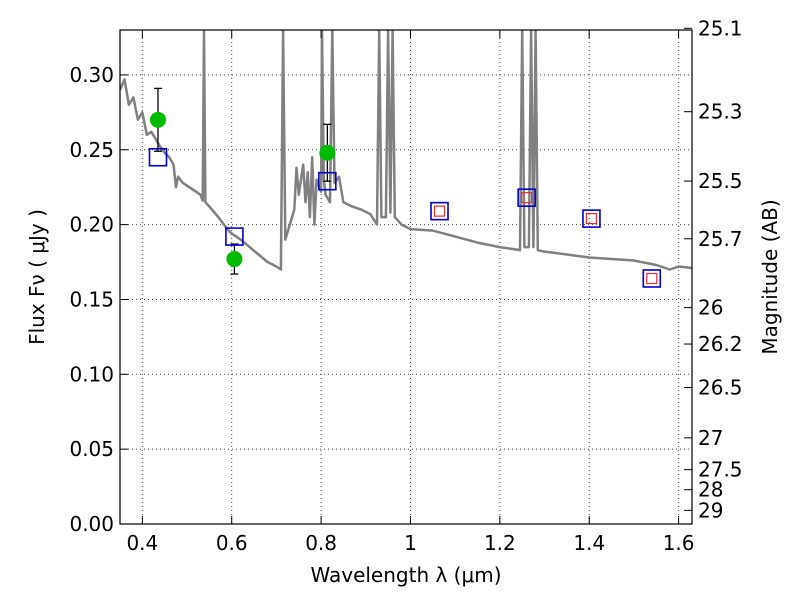  Describe the element at coordinates (321, 543) in the screenshot. I see `x-tick-label: 0.8` at that location.